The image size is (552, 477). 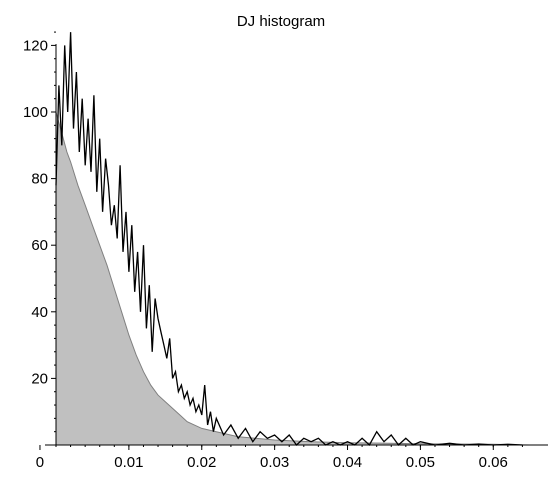 What do you see at coordinates (281, 21) in the screenshot?
I see `chart-title: DJ histogram` at bounding box center [281, 21].